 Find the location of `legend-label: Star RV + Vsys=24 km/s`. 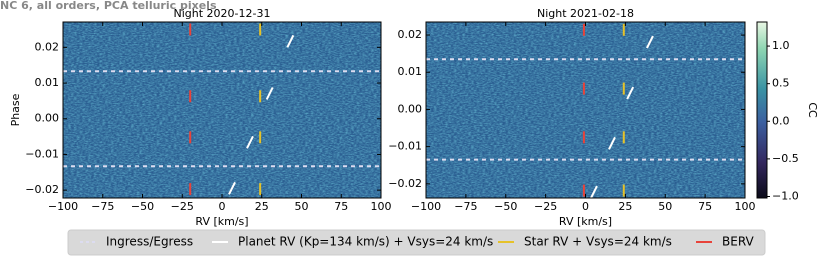

legend-label: Star RV + Vsys=24 km/s is located at coordinates (598, 242).